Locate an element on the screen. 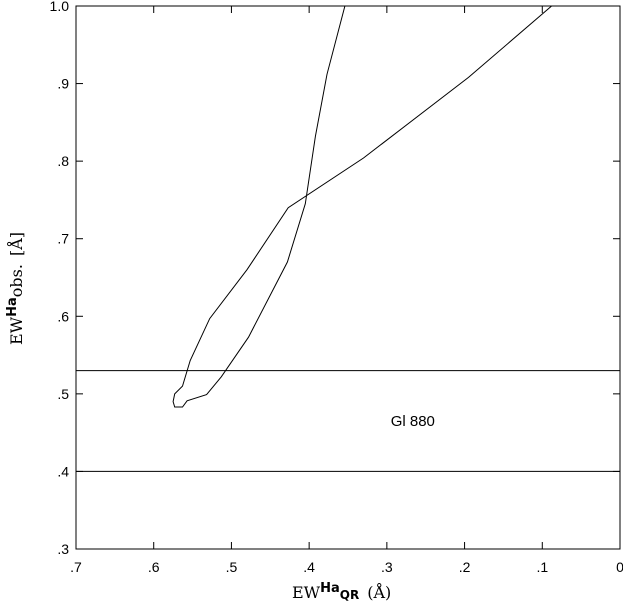  x-axis-label-sub: QR is located at coordinates (349, 595).